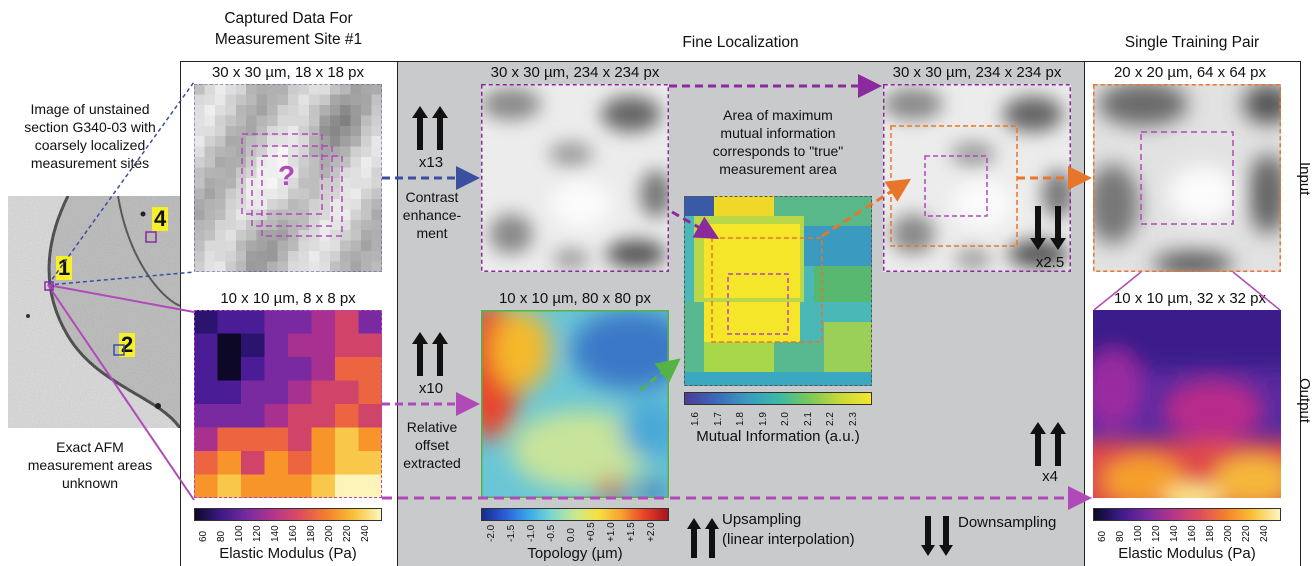 This screenshot has width=1315, height=566. Describe the element at coordinates (1192, 42) in the screenshot. I see `header-single-training-pair: Single Training Pair` at that location.